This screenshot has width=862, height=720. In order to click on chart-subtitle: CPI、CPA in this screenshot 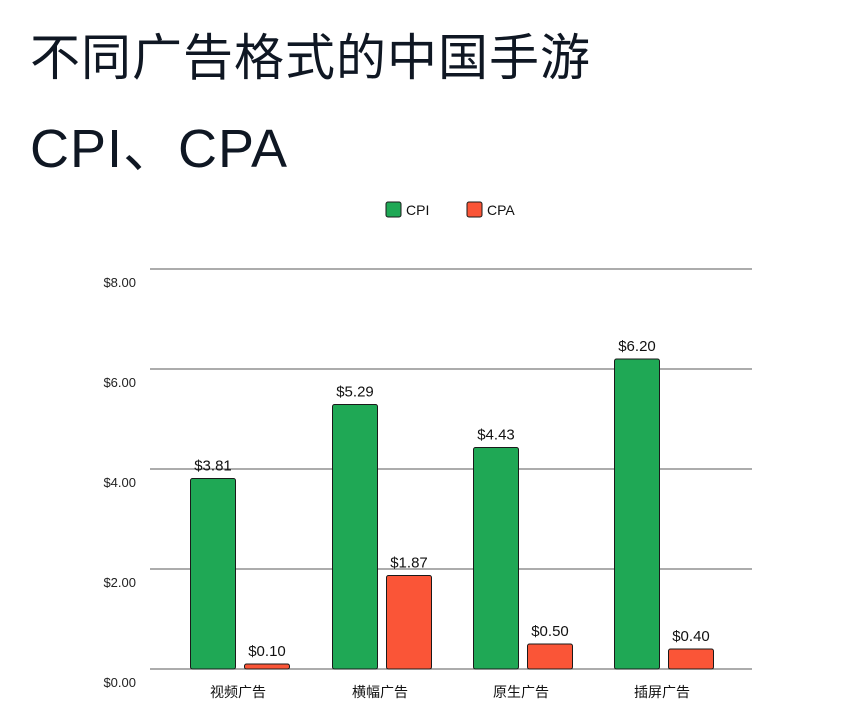, I will do `click(159, 149)`.